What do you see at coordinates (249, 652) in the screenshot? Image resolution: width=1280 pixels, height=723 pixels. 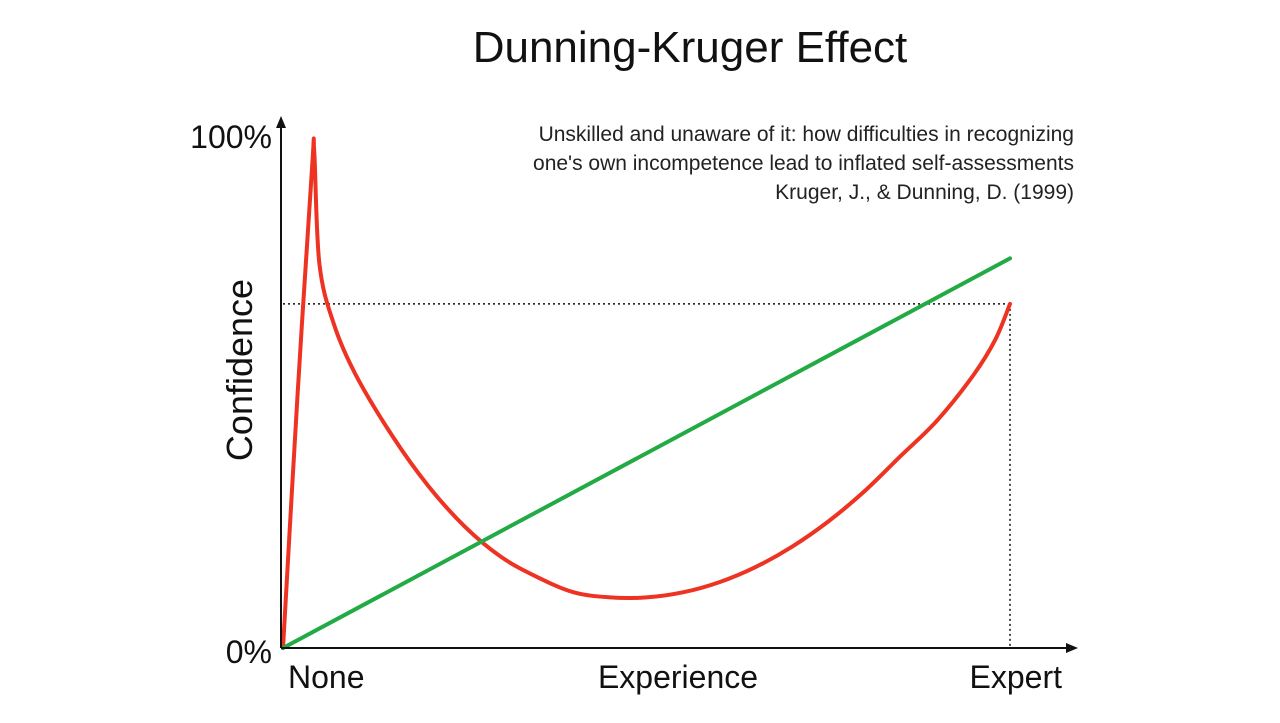 I see `y-tick-label-bottom: 0%` at bounding box center [249, 652].